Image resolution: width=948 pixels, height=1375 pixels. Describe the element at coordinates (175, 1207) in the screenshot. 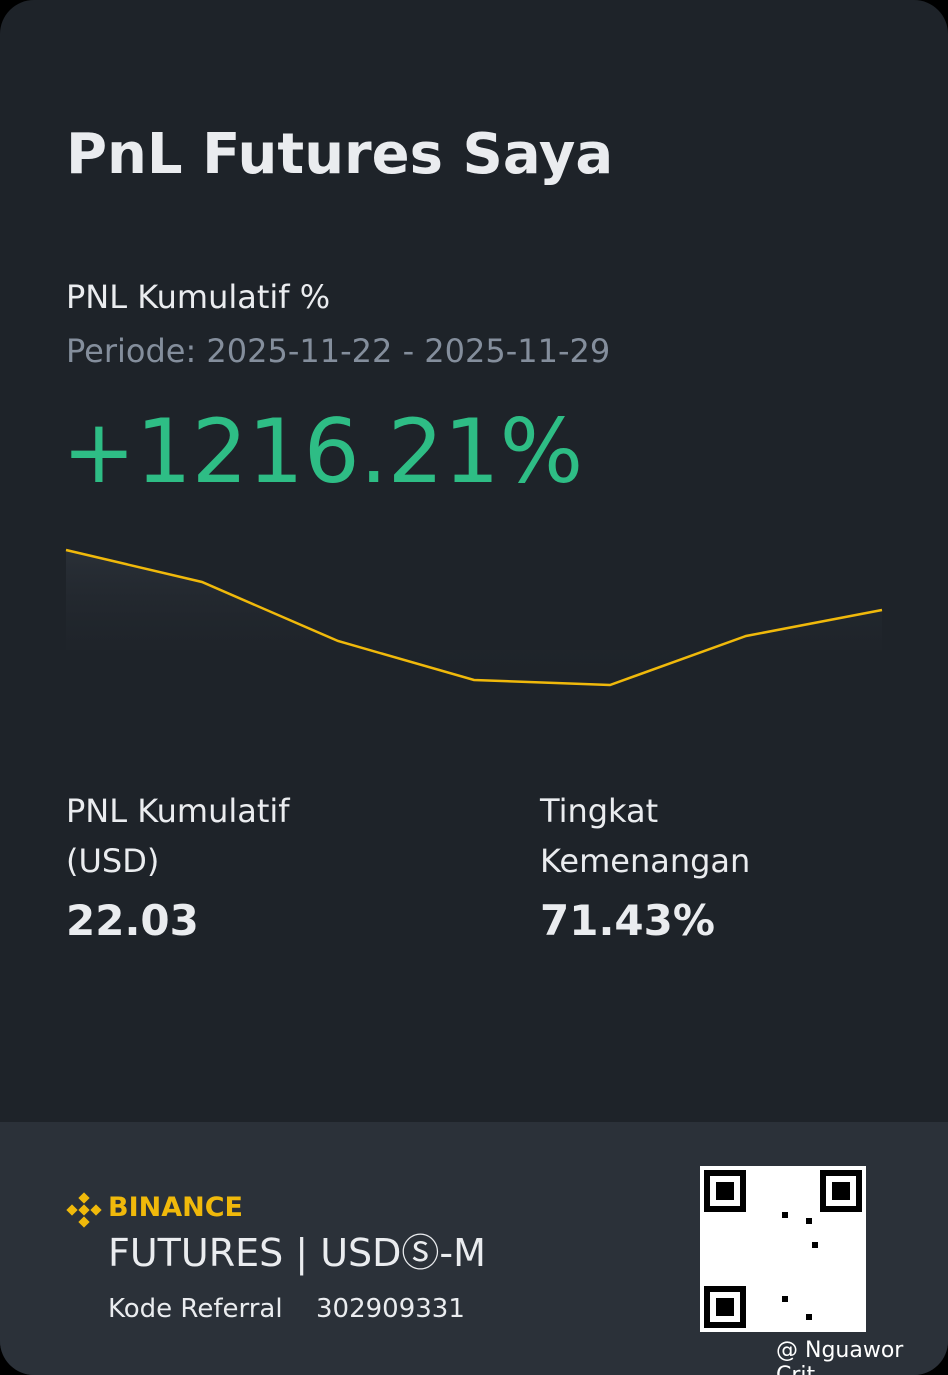

I see `brand: BINANCE` at that location.